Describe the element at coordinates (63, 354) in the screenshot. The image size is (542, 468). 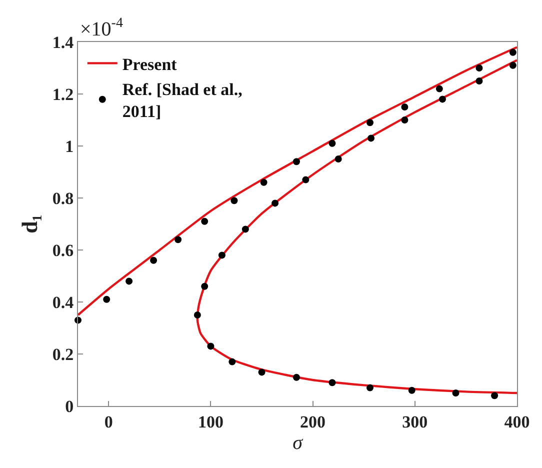
I see `y-tick-label: 0.2` at that location.